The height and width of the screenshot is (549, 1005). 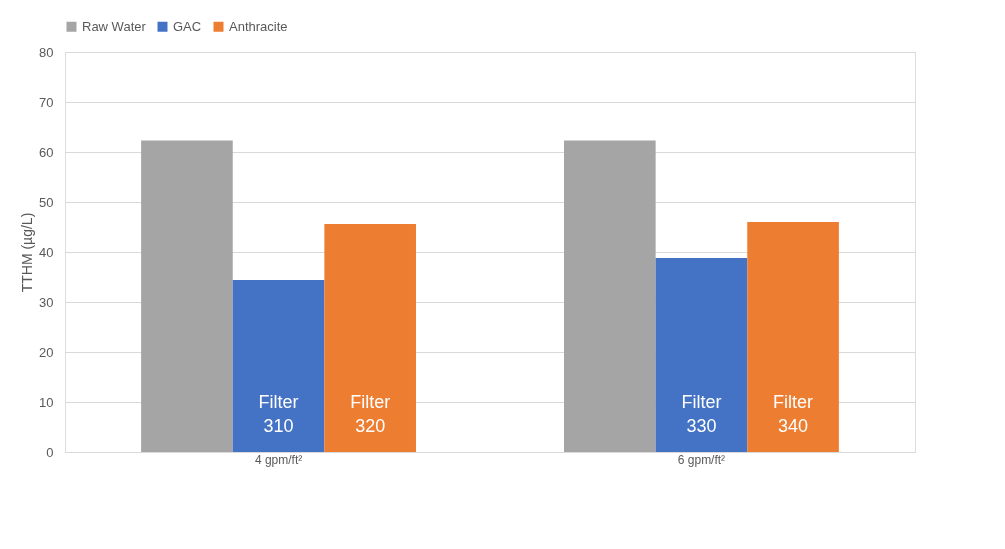 What do you see at coordinates (46, 402) in the screenshot?
I see `y-tick-label: 10` at bounding box center [46, 402].